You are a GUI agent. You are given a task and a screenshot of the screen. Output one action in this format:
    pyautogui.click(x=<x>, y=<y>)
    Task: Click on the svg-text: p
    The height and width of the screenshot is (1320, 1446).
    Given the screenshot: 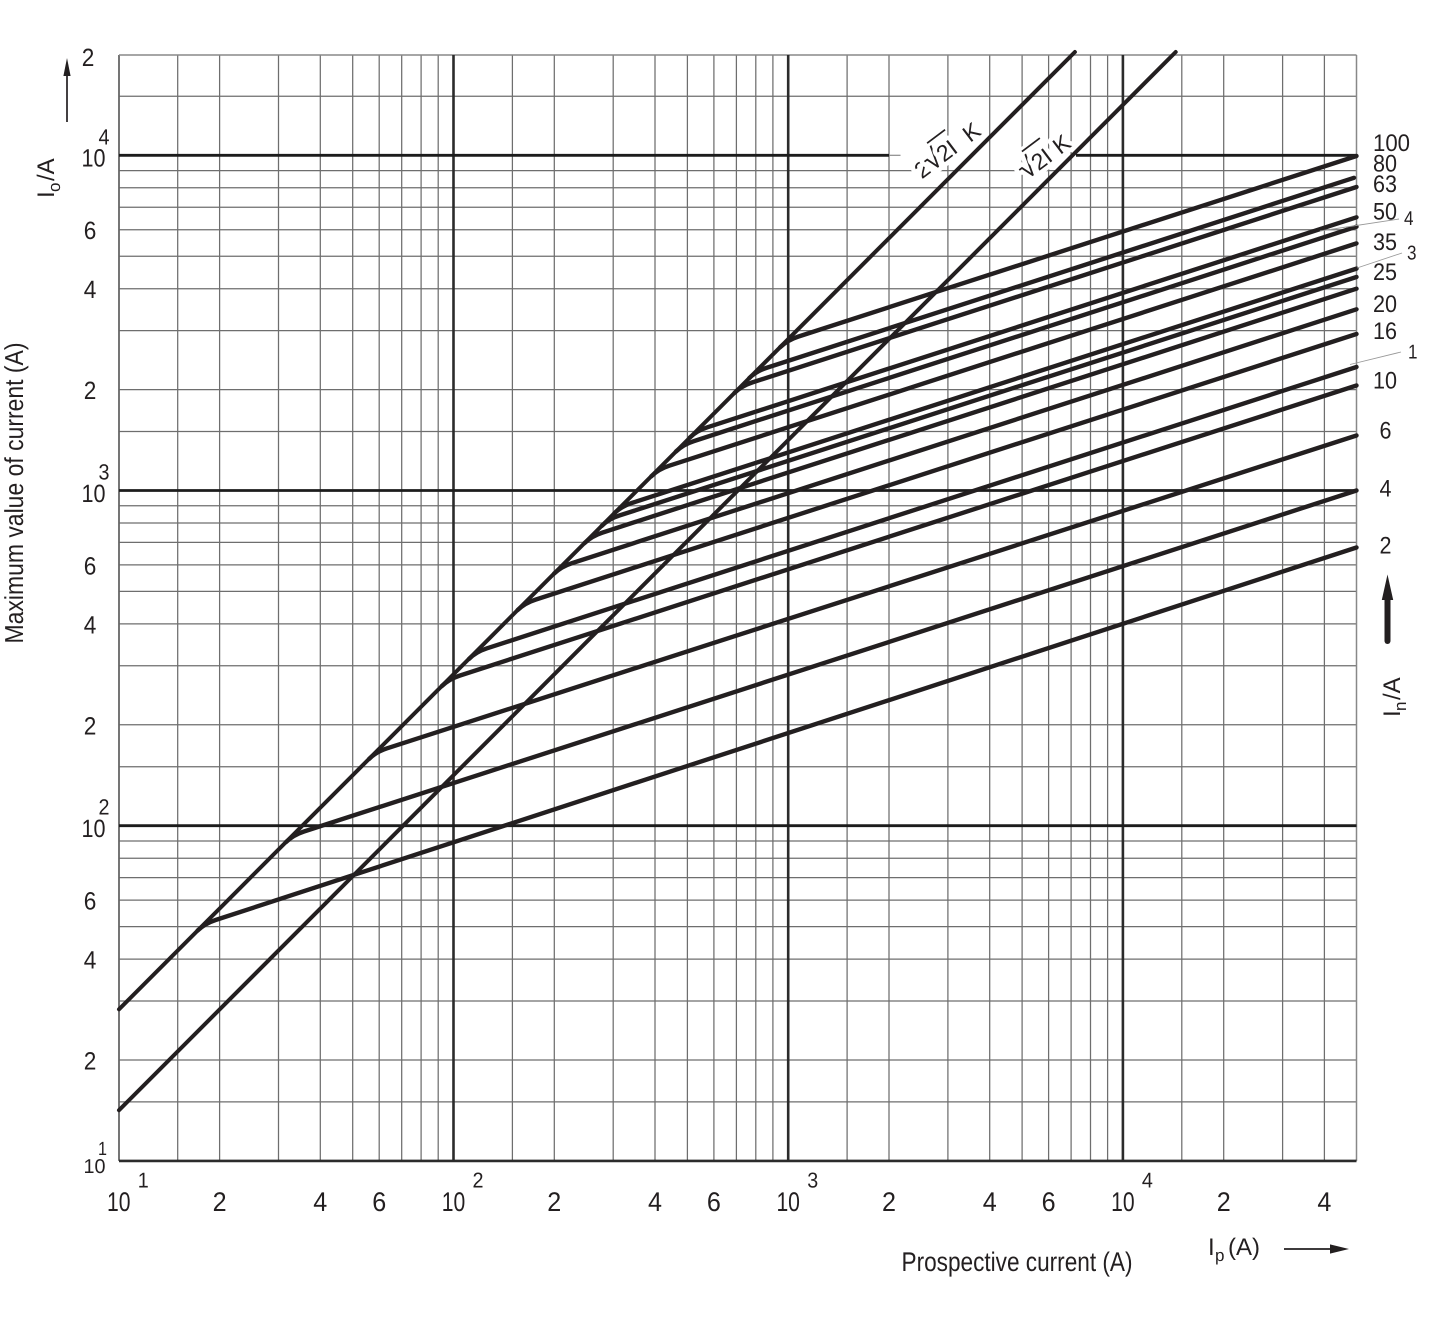 What is the action you would take?
    pyautogui.click(x=1219, y=1255)
    